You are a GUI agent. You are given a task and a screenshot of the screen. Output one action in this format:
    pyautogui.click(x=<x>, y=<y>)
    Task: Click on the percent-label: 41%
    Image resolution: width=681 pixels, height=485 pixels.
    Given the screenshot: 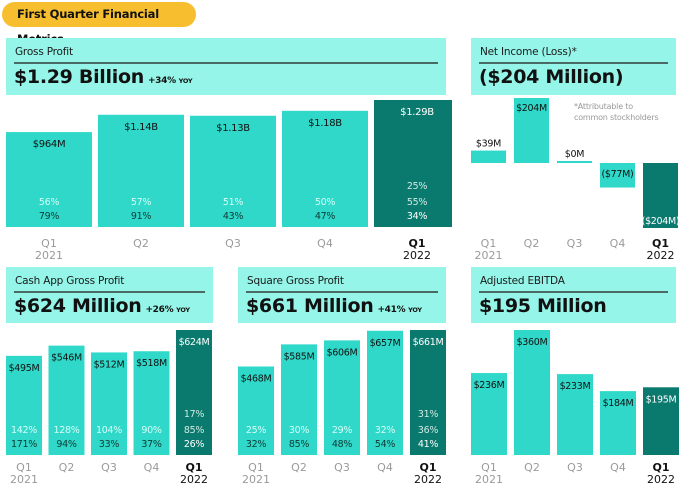 What is the action you would take?
    pyautogui.click(x=428, y=444)
    